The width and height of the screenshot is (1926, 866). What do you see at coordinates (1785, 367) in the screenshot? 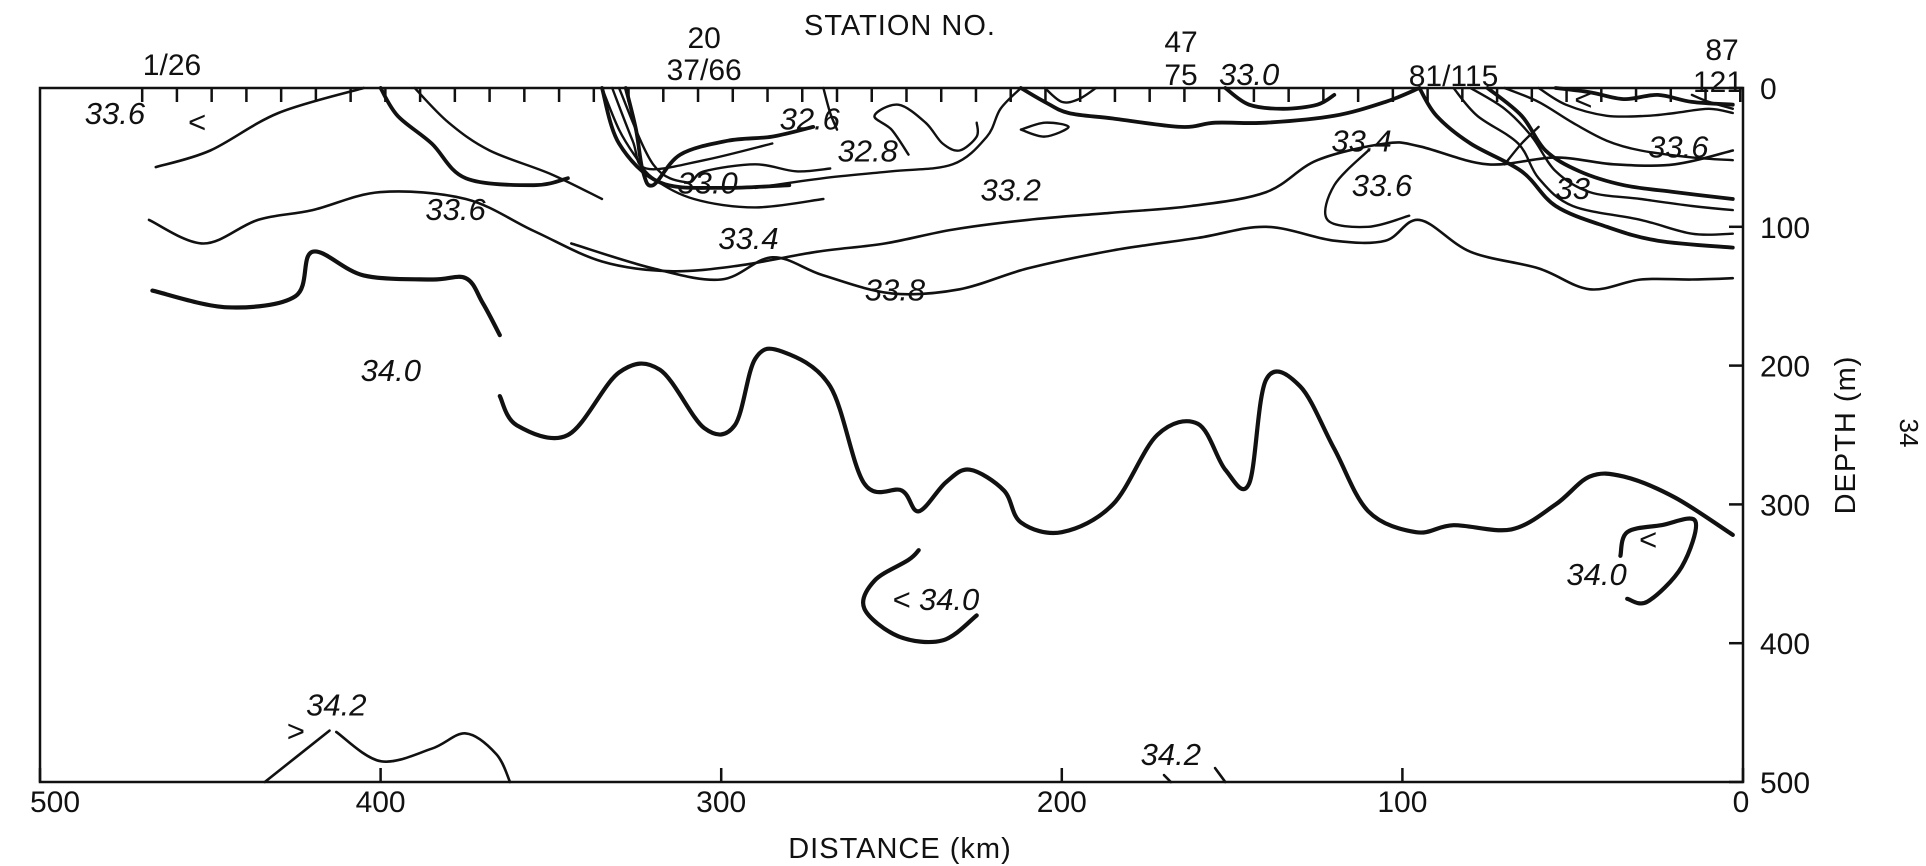
I see `y-tick-label: 200` at bounding box center [1785, 367].